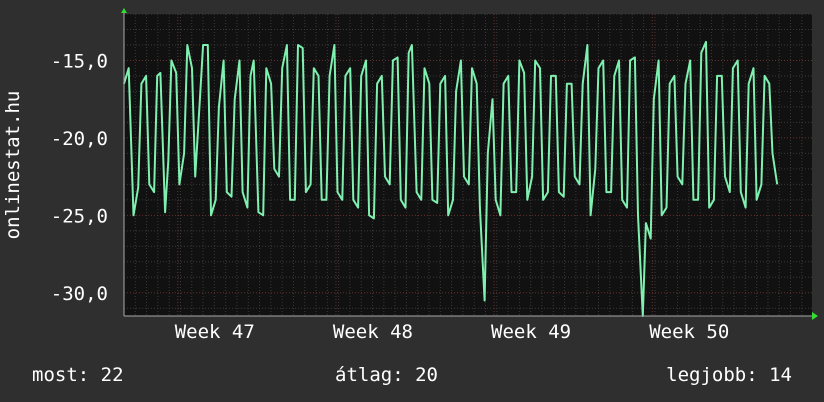 The image size is (824, 402). Describe the element at coordinates (729, 375) in the screenshot. I see `footer-legjobb: legjobb: 14` at that location.